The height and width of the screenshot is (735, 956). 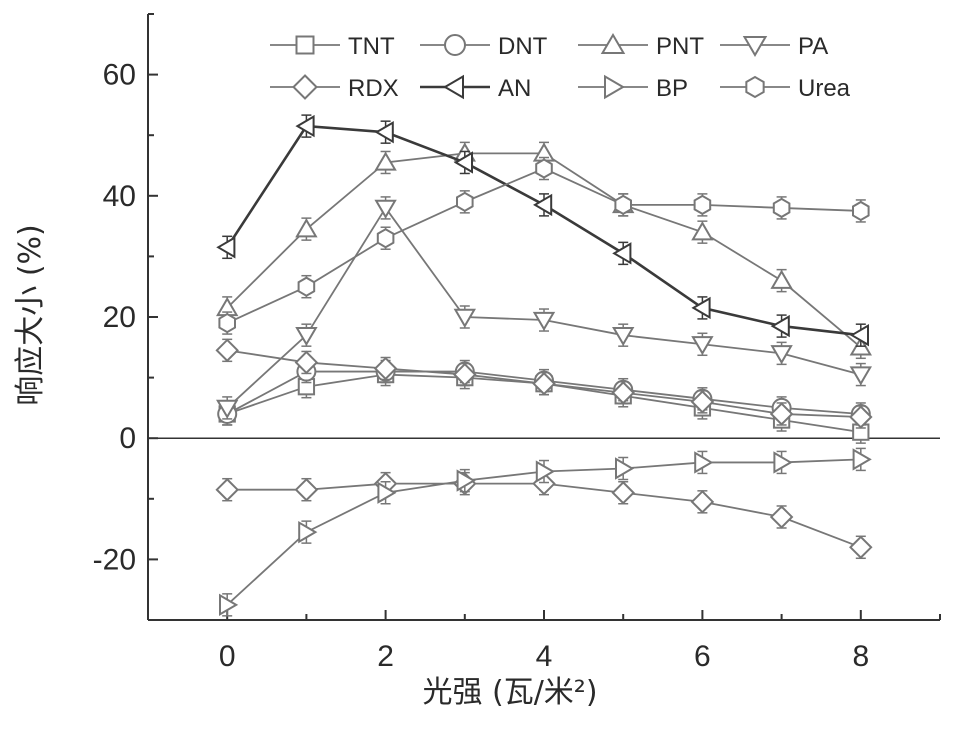 What do you see at coordinates (544, 515) in the screenshot?
I see `series-rdx-negative-branch-` at bounding box center [544, 515].